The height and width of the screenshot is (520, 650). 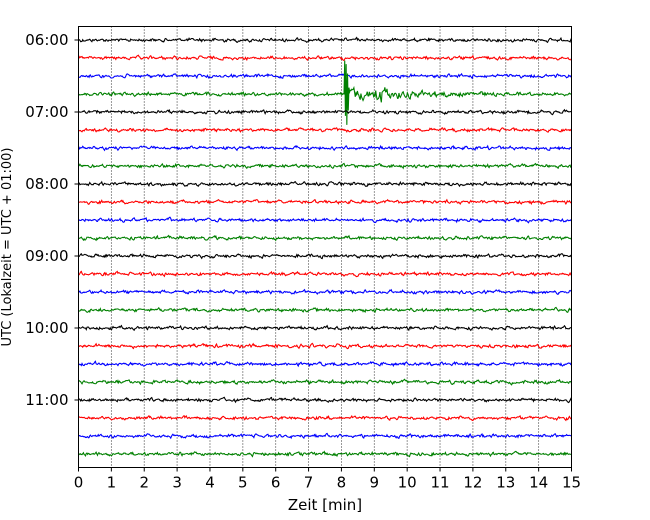 I want to click on x-tick-label-6: 6, so click(x=276, y=483).